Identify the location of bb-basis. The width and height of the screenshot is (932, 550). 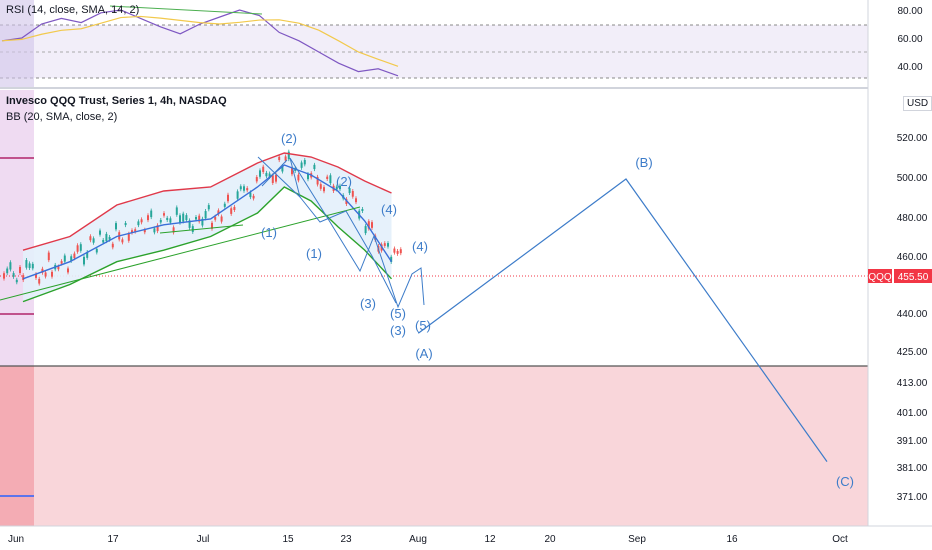
(207, 222).